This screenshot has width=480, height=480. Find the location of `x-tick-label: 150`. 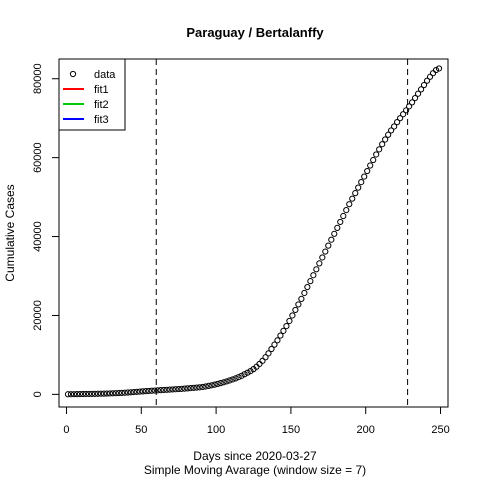

x-tick-label: 150 is located at coordinates (291, 430).